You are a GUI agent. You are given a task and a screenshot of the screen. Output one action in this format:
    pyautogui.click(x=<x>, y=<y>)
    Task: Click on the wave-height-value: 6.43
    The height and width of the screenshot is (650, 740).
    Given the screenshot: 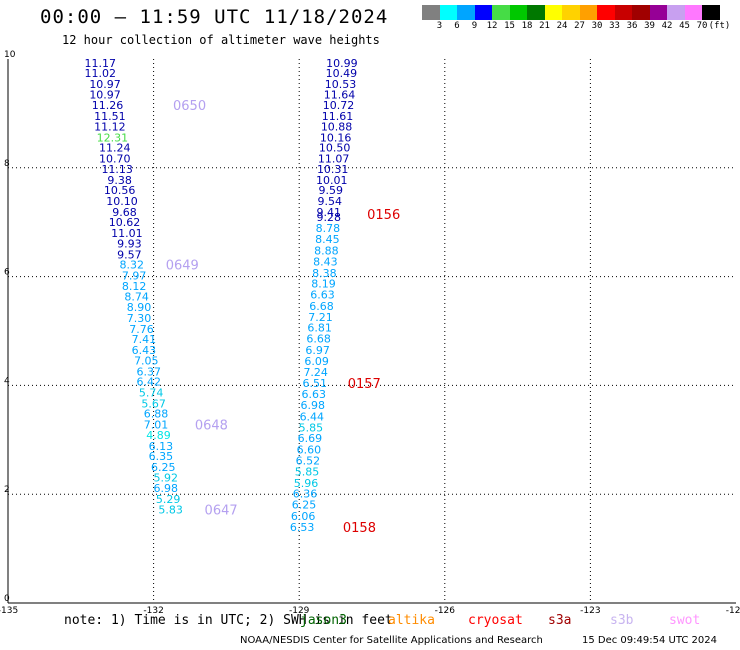 What is the action you would take?
    pyautogui.click(x=144, y=350)
    